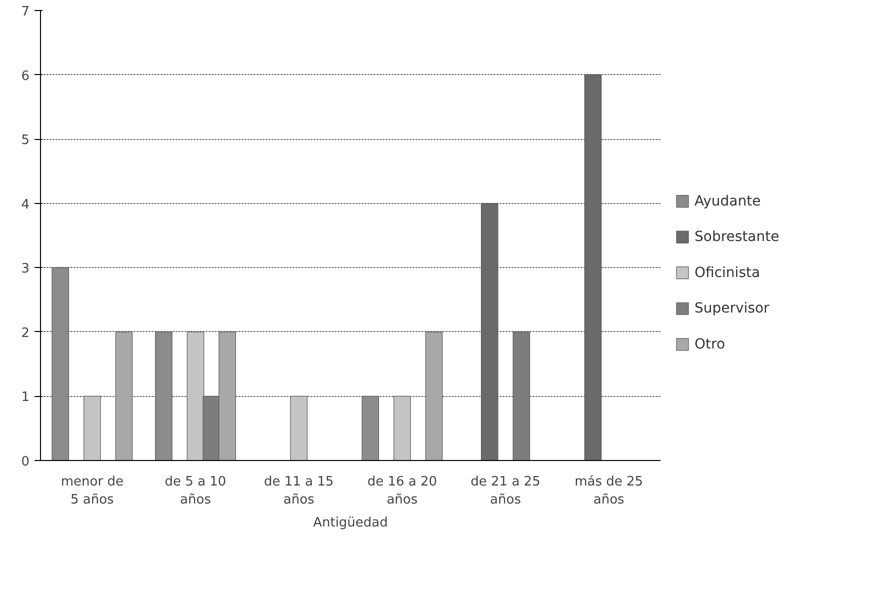 The image size is (877, 605). I want to click on x-tick-label: de 21 a 25 años, so click(505, 491).